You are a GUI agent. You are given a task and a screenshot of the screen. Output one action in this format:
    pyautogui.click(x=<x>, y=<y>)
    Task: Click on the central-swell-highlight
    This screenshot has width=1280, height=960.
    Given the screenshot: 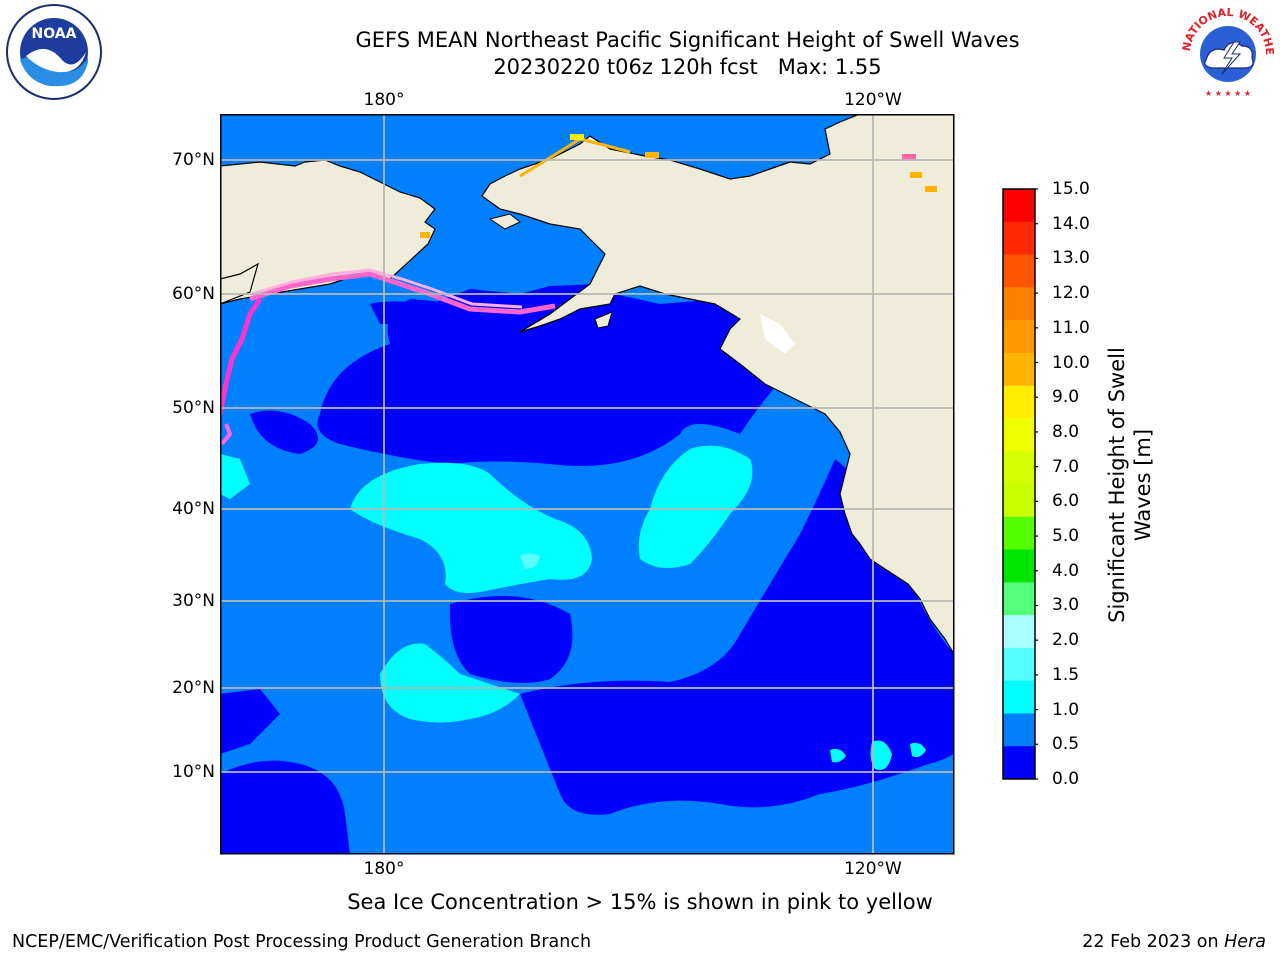 What is the action you would take?
    pyautogui.click(x=530, y=561)
    